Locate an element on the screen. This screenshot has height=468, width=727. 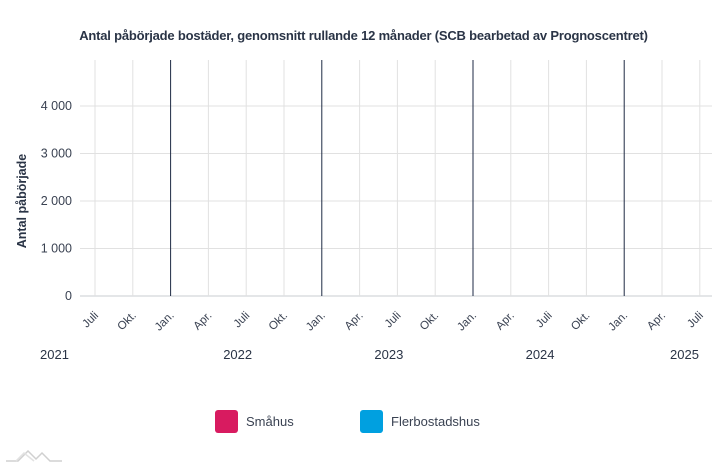
legend: Småhus Flerbostadshus is located at coordinates (363, 423).